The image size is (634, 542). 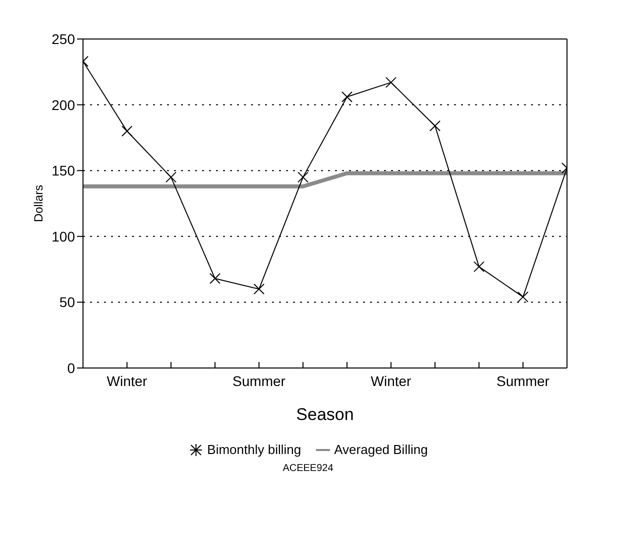 I want to click on legend-label: Averaged Billing, so click(x=381, y=449).